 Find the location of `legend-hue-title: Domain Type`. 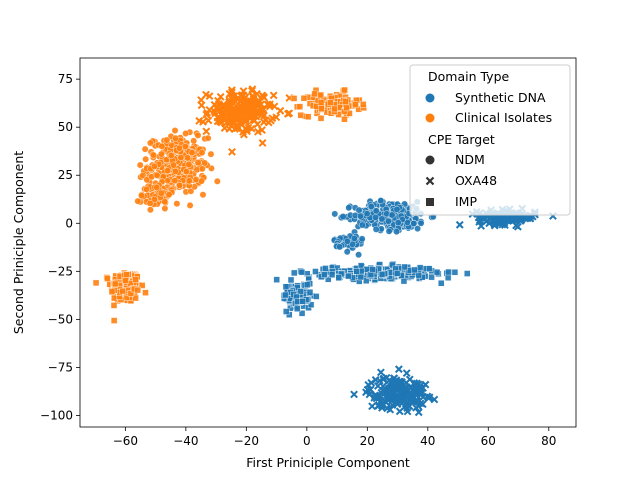

legend-hue-title: Domain Type is located at coordinates (468, 76).